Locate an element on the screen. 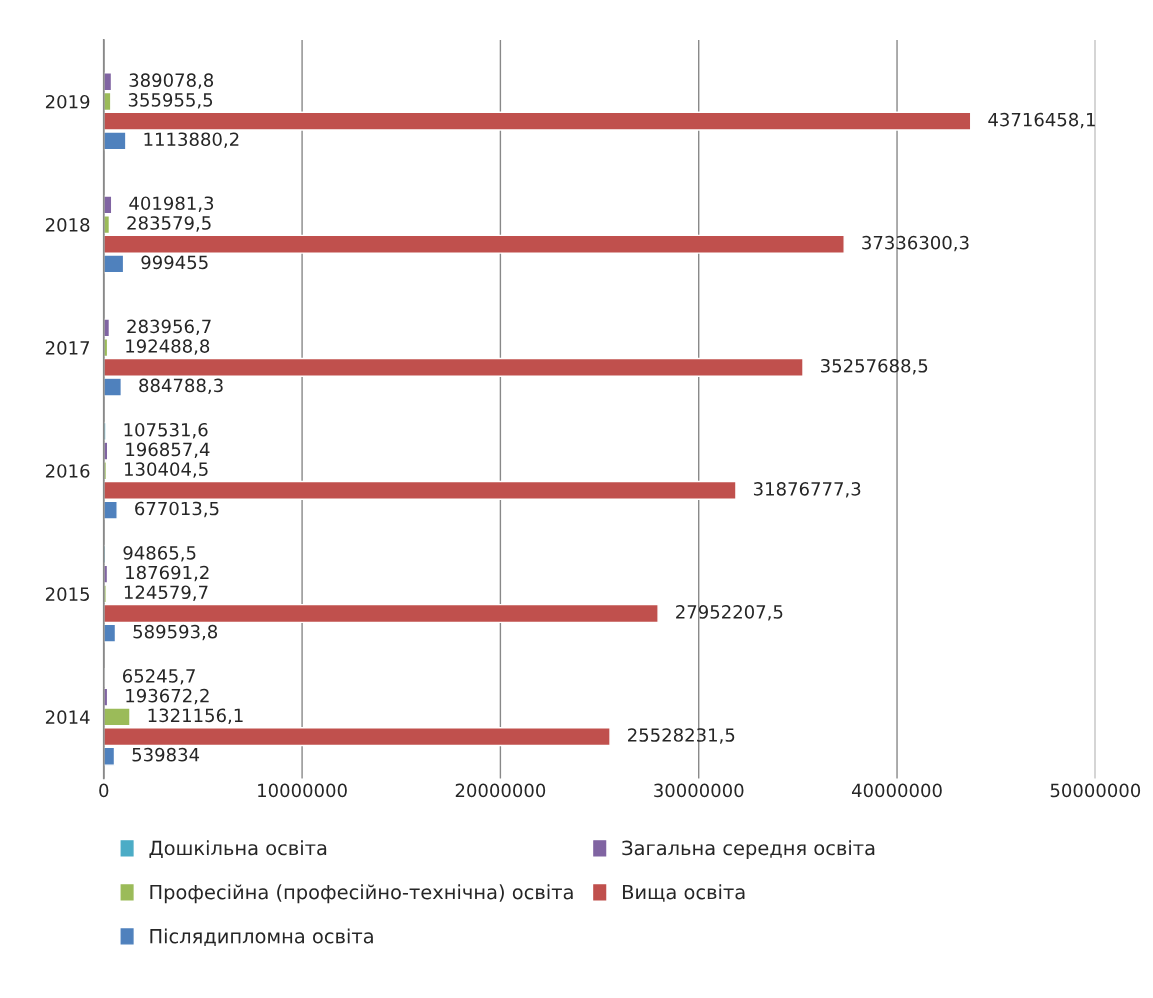 The height and width of the screenshot is (998, 1153). legend-label: Вища освіта is located at coordinates (684, 893).